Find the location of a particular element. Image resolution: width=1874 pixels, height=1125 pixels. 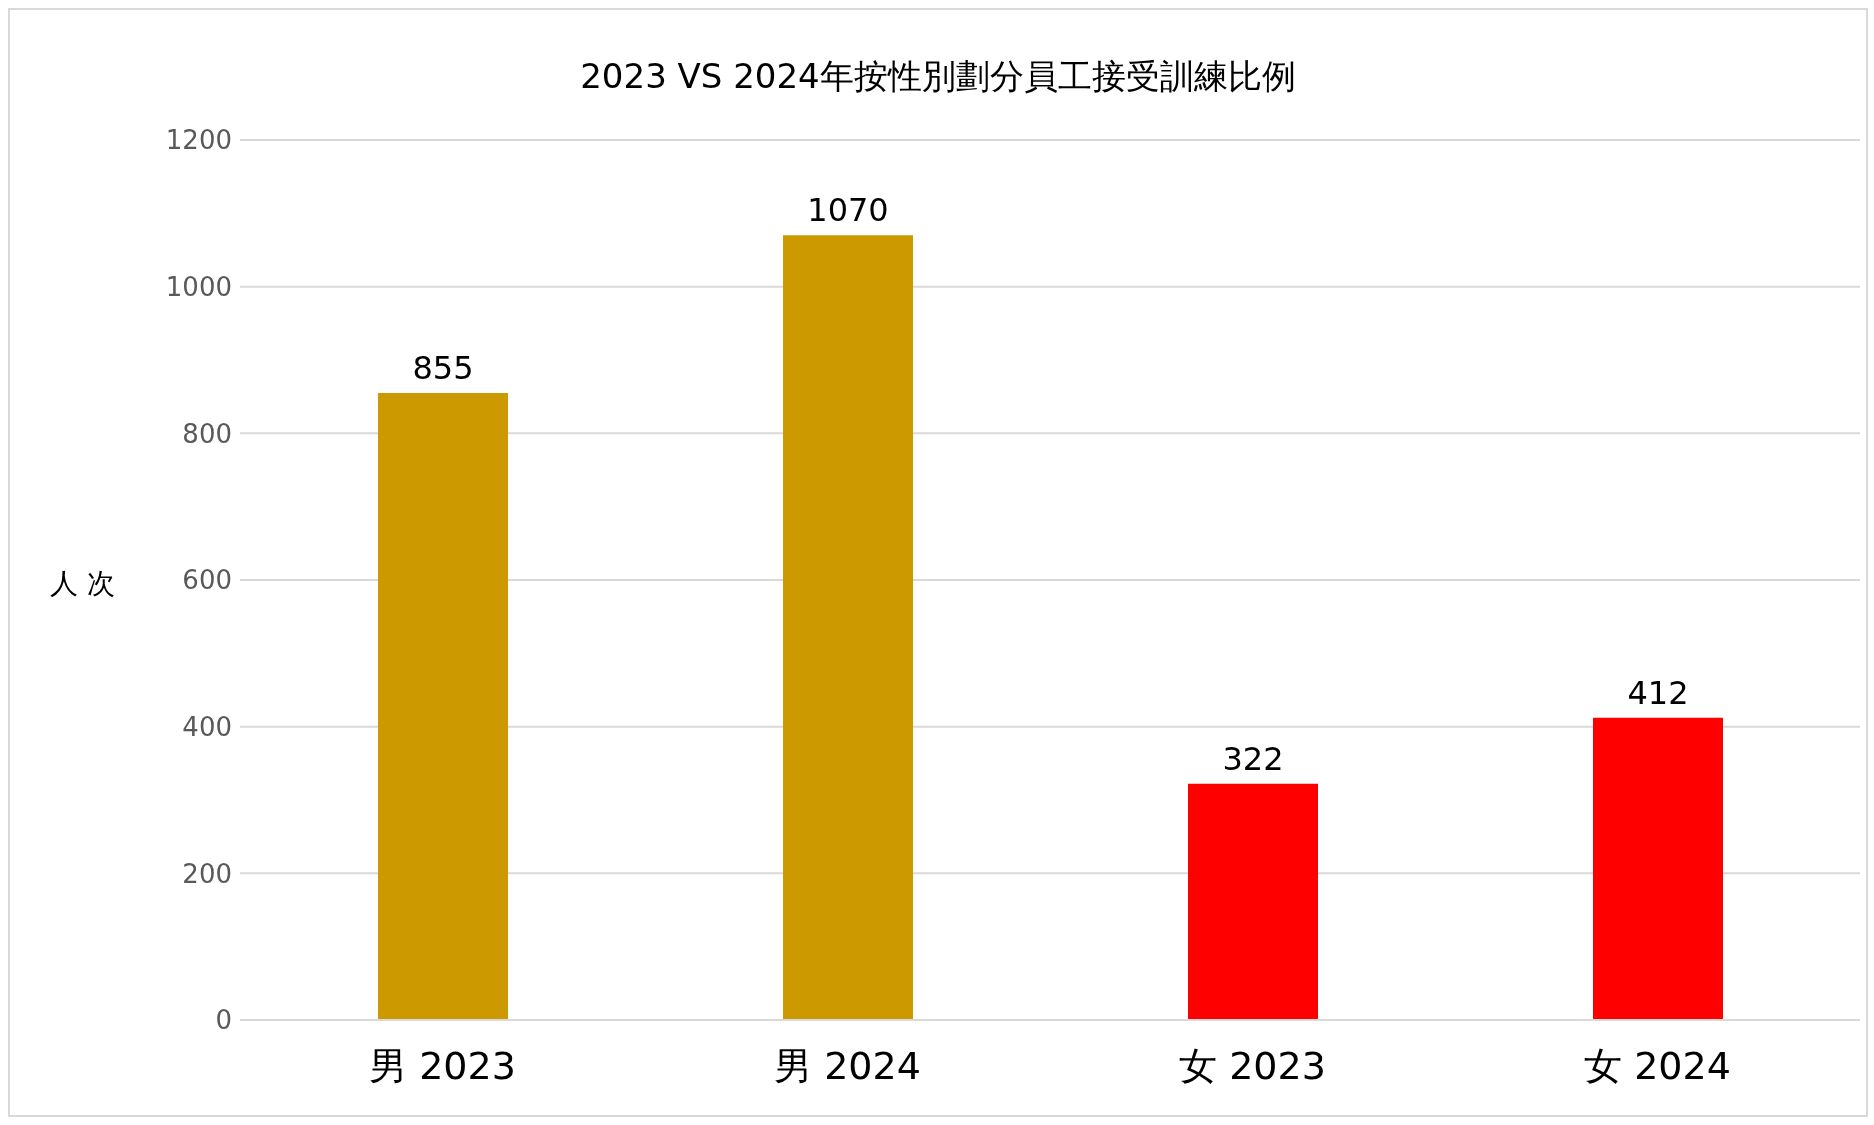

y-axis-title: 人 次 is located at coordinates (82, 584).